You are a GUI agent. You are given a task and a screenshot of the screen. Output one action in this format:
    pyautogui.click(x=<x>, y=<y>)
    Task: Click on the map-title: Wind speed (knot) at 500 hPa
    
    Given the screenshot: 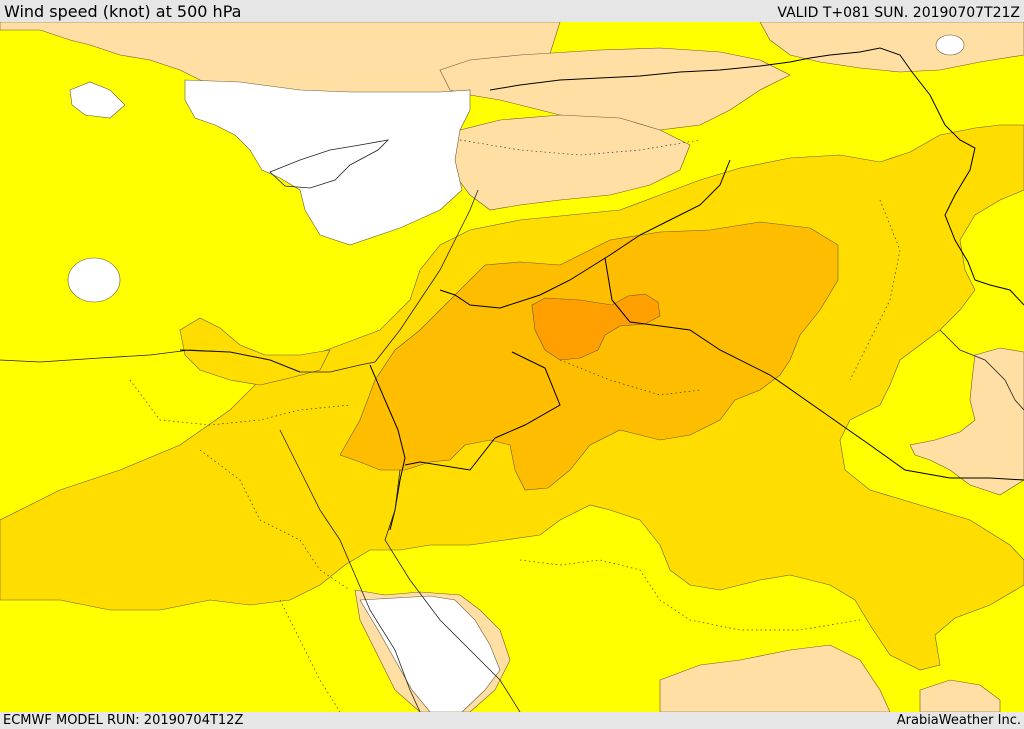 What is the action you would take?
    pyautogui.click(x=123, y=11)
    